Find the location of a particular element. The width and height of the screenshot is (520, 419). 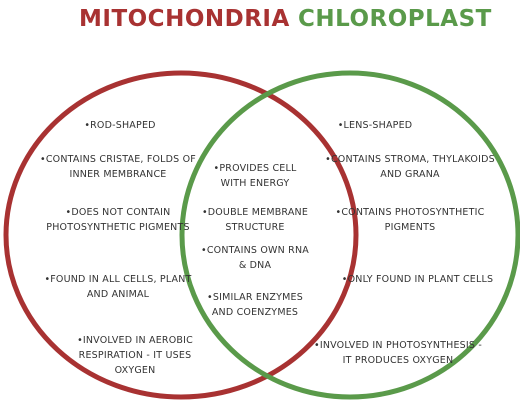

shared-item: •CONTAINS OWN RNA & DNA is located at coordinates (255, 258).